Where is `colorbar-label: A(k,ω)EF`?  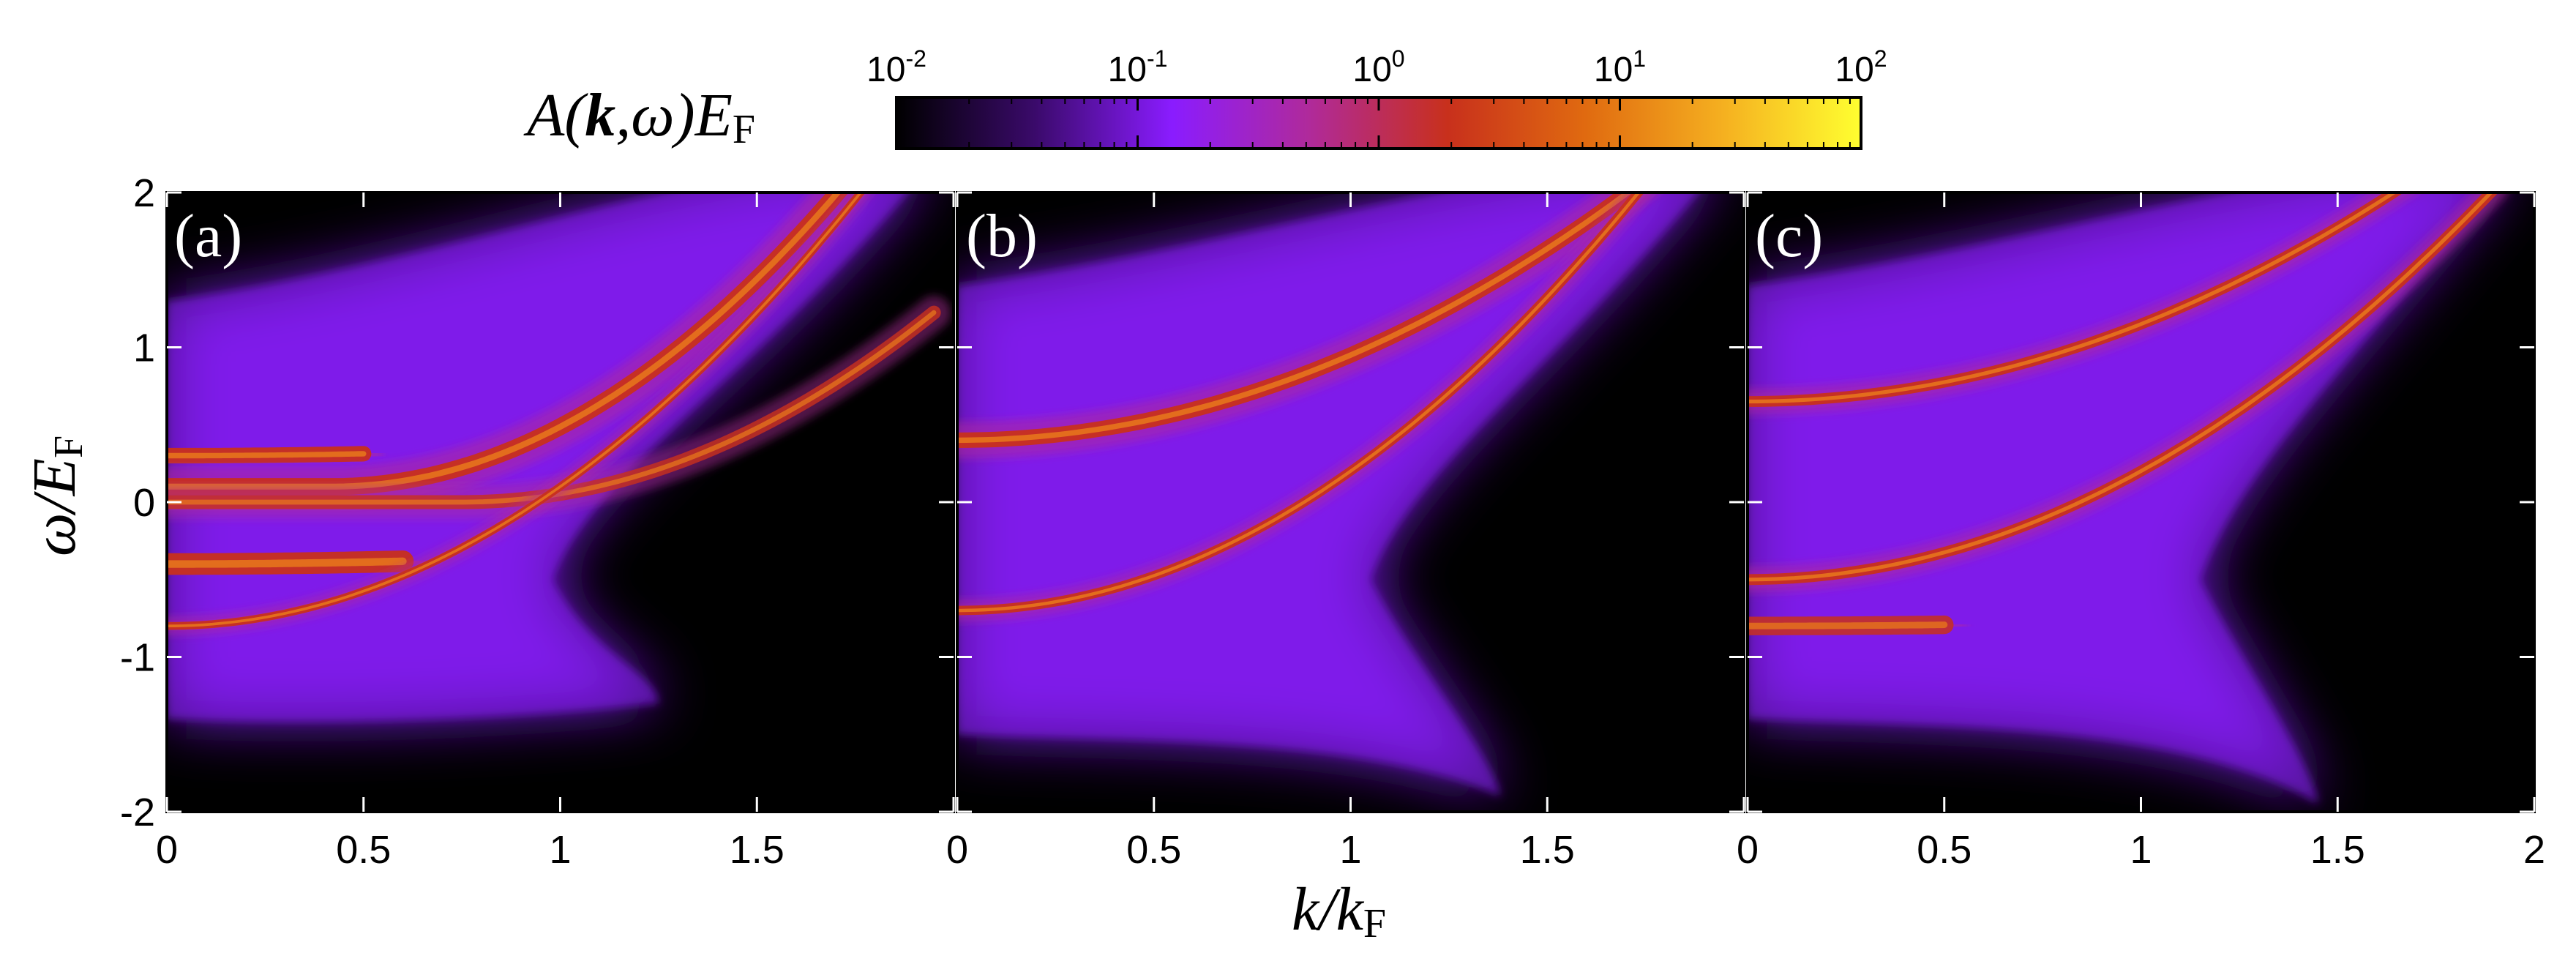
colorbar-label: A(k,ω)EF is located at coordinates (639, 116).